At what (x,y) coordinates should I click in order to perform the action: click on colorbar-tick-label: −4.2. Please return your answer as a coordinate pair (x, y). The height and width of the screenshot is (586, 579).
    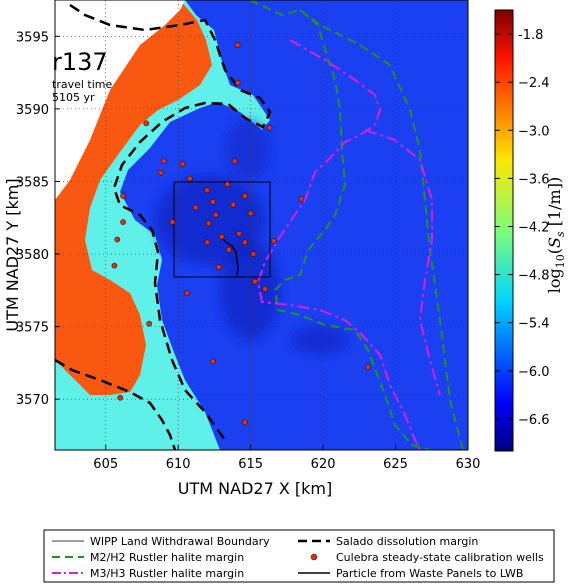
    Looking at the image, I should click on (534, 227).